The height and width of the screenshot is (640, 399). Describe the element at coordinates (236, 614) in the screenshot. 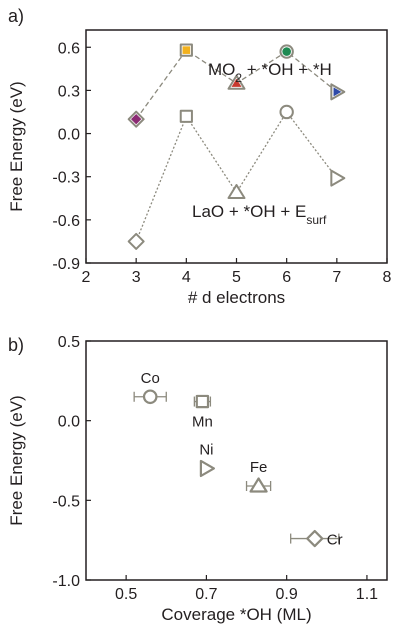

I see `x-axis-label: Coverage *OH (ML)` at that location.